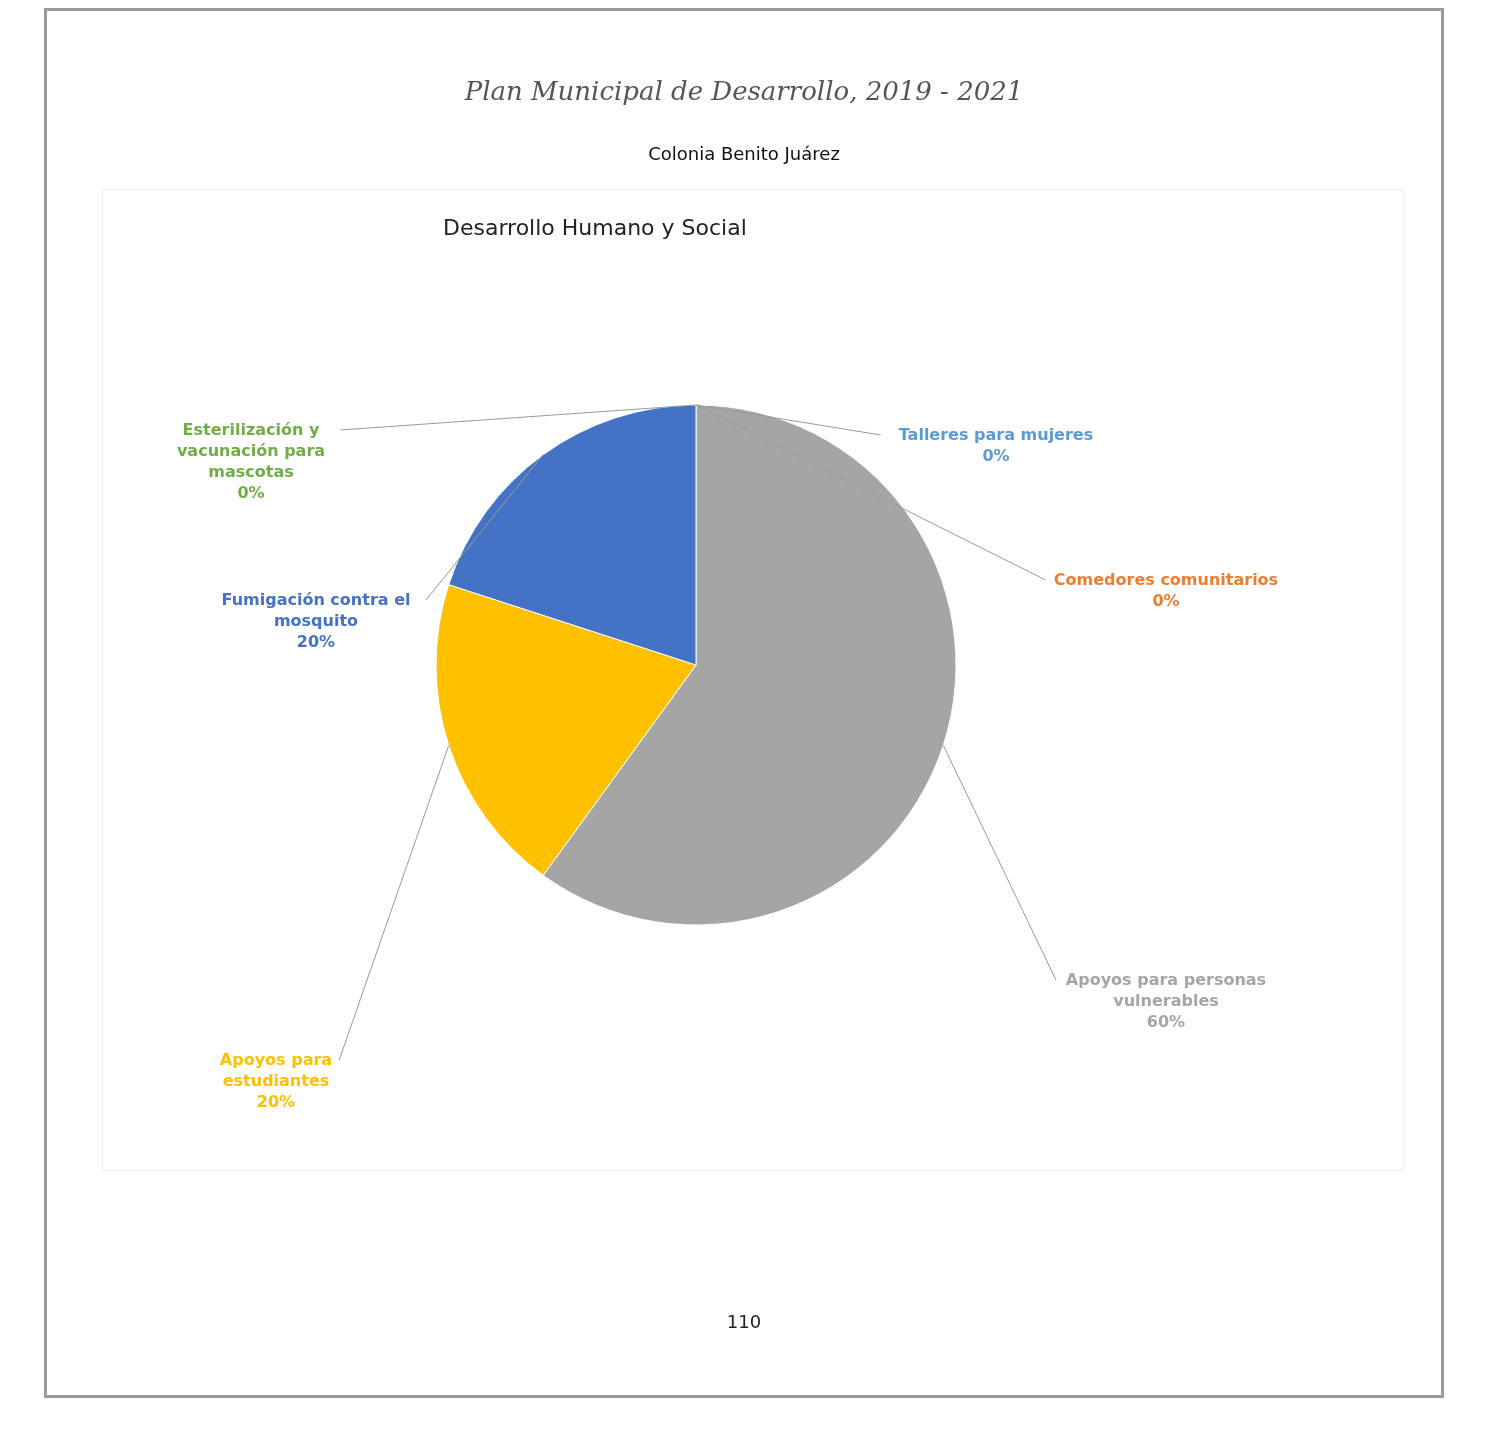 This screenshot has height=1435, width=1487. What do you see at coordinates (251, 450) in the screenshot?
I see `category-label: Esterilización y vacunación para mascotas` at bounding box center [251, 450].